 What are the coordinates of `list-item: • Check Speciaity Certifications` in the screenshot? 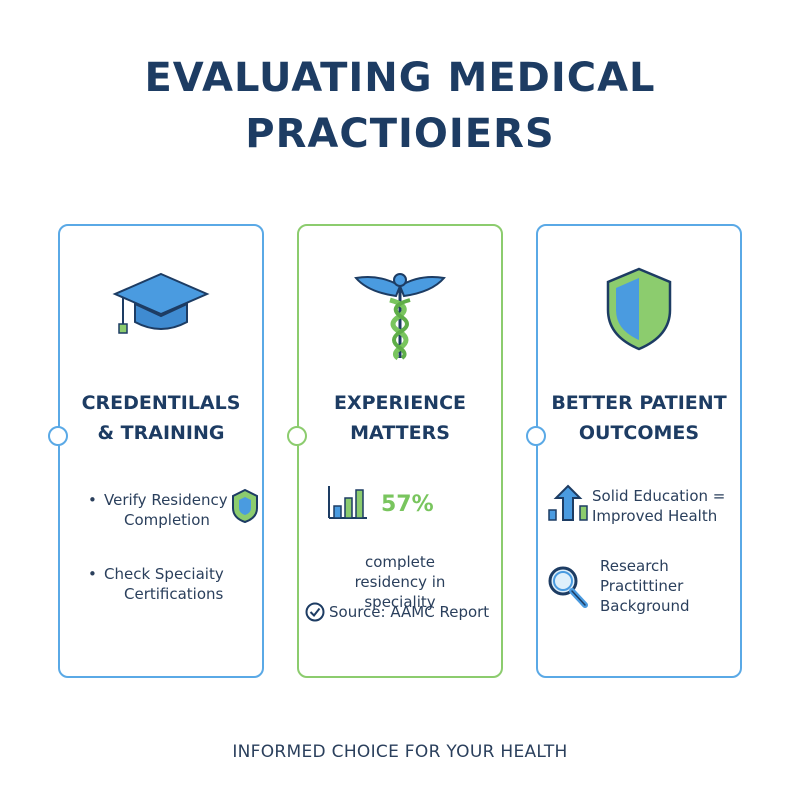 It's located at (173, 584).